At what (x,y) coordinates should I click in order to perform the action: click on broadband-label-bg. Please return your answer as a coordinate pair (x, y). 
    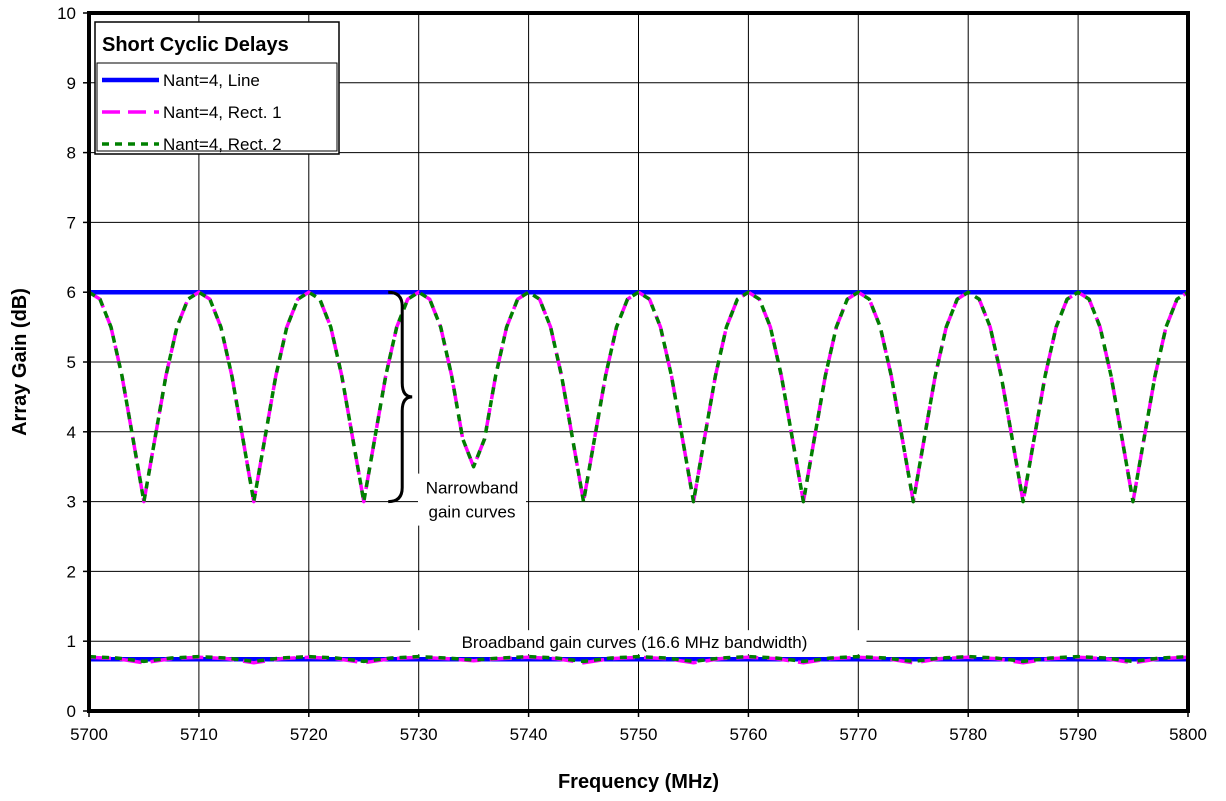
    Looking at the image, I should click on (638, 642).